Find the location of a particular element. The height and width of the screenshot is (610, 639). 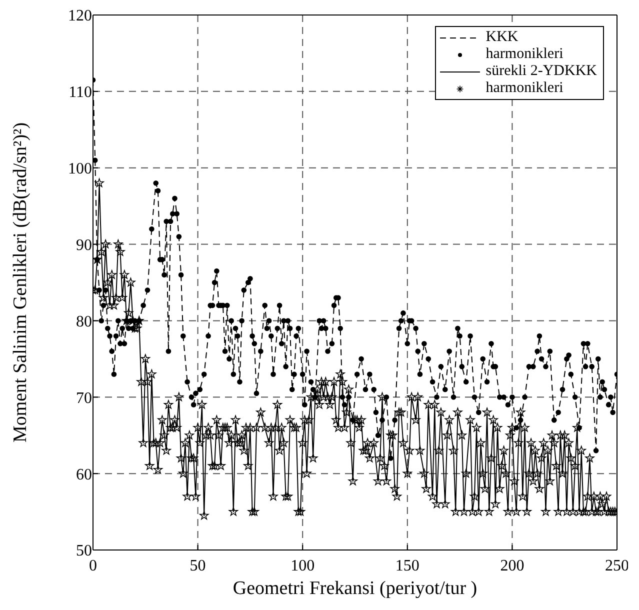

y-tick-label: 50 is located at coordinates (84, 551).